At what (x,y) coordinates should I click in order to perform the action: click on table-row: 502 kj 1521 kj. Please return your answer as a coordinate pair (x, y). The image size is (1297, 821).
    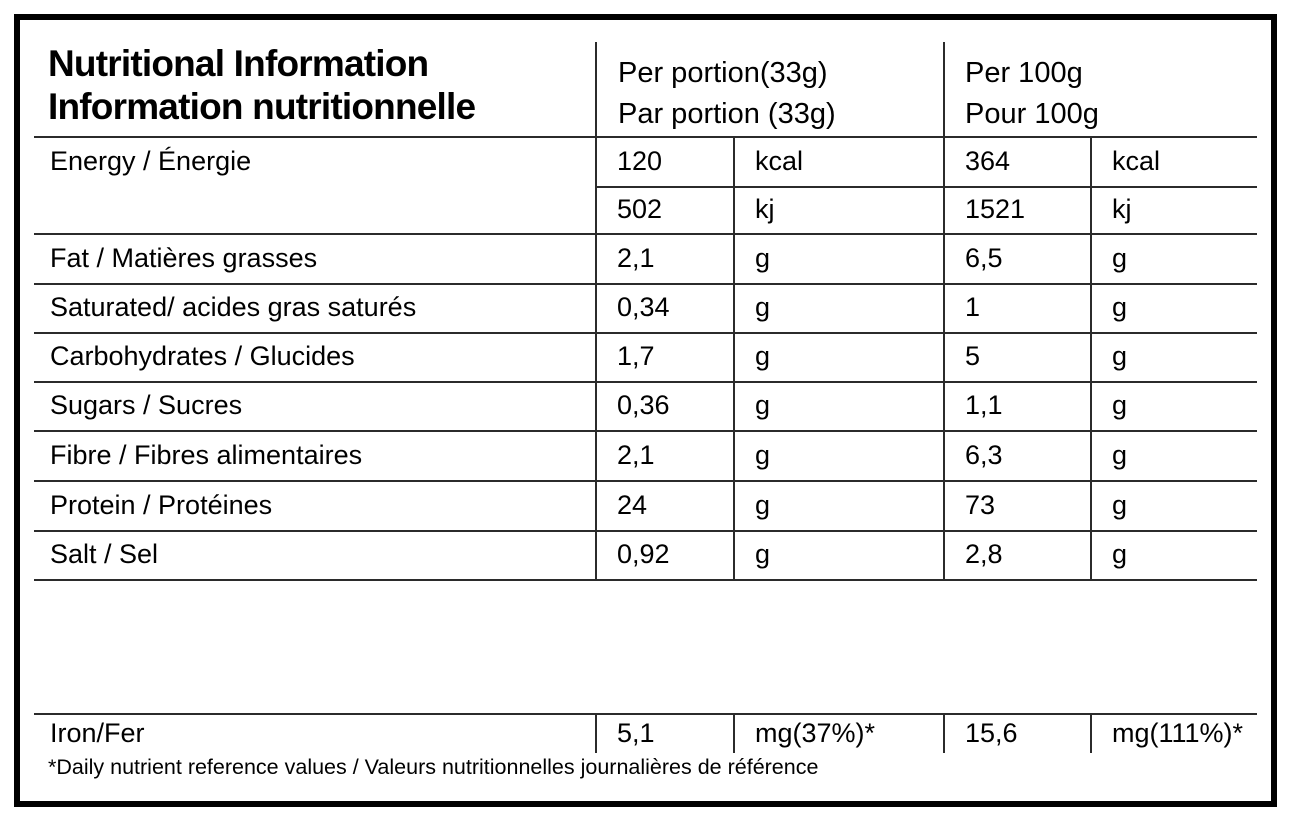
    Looking at the image, I should click on (645, 209).